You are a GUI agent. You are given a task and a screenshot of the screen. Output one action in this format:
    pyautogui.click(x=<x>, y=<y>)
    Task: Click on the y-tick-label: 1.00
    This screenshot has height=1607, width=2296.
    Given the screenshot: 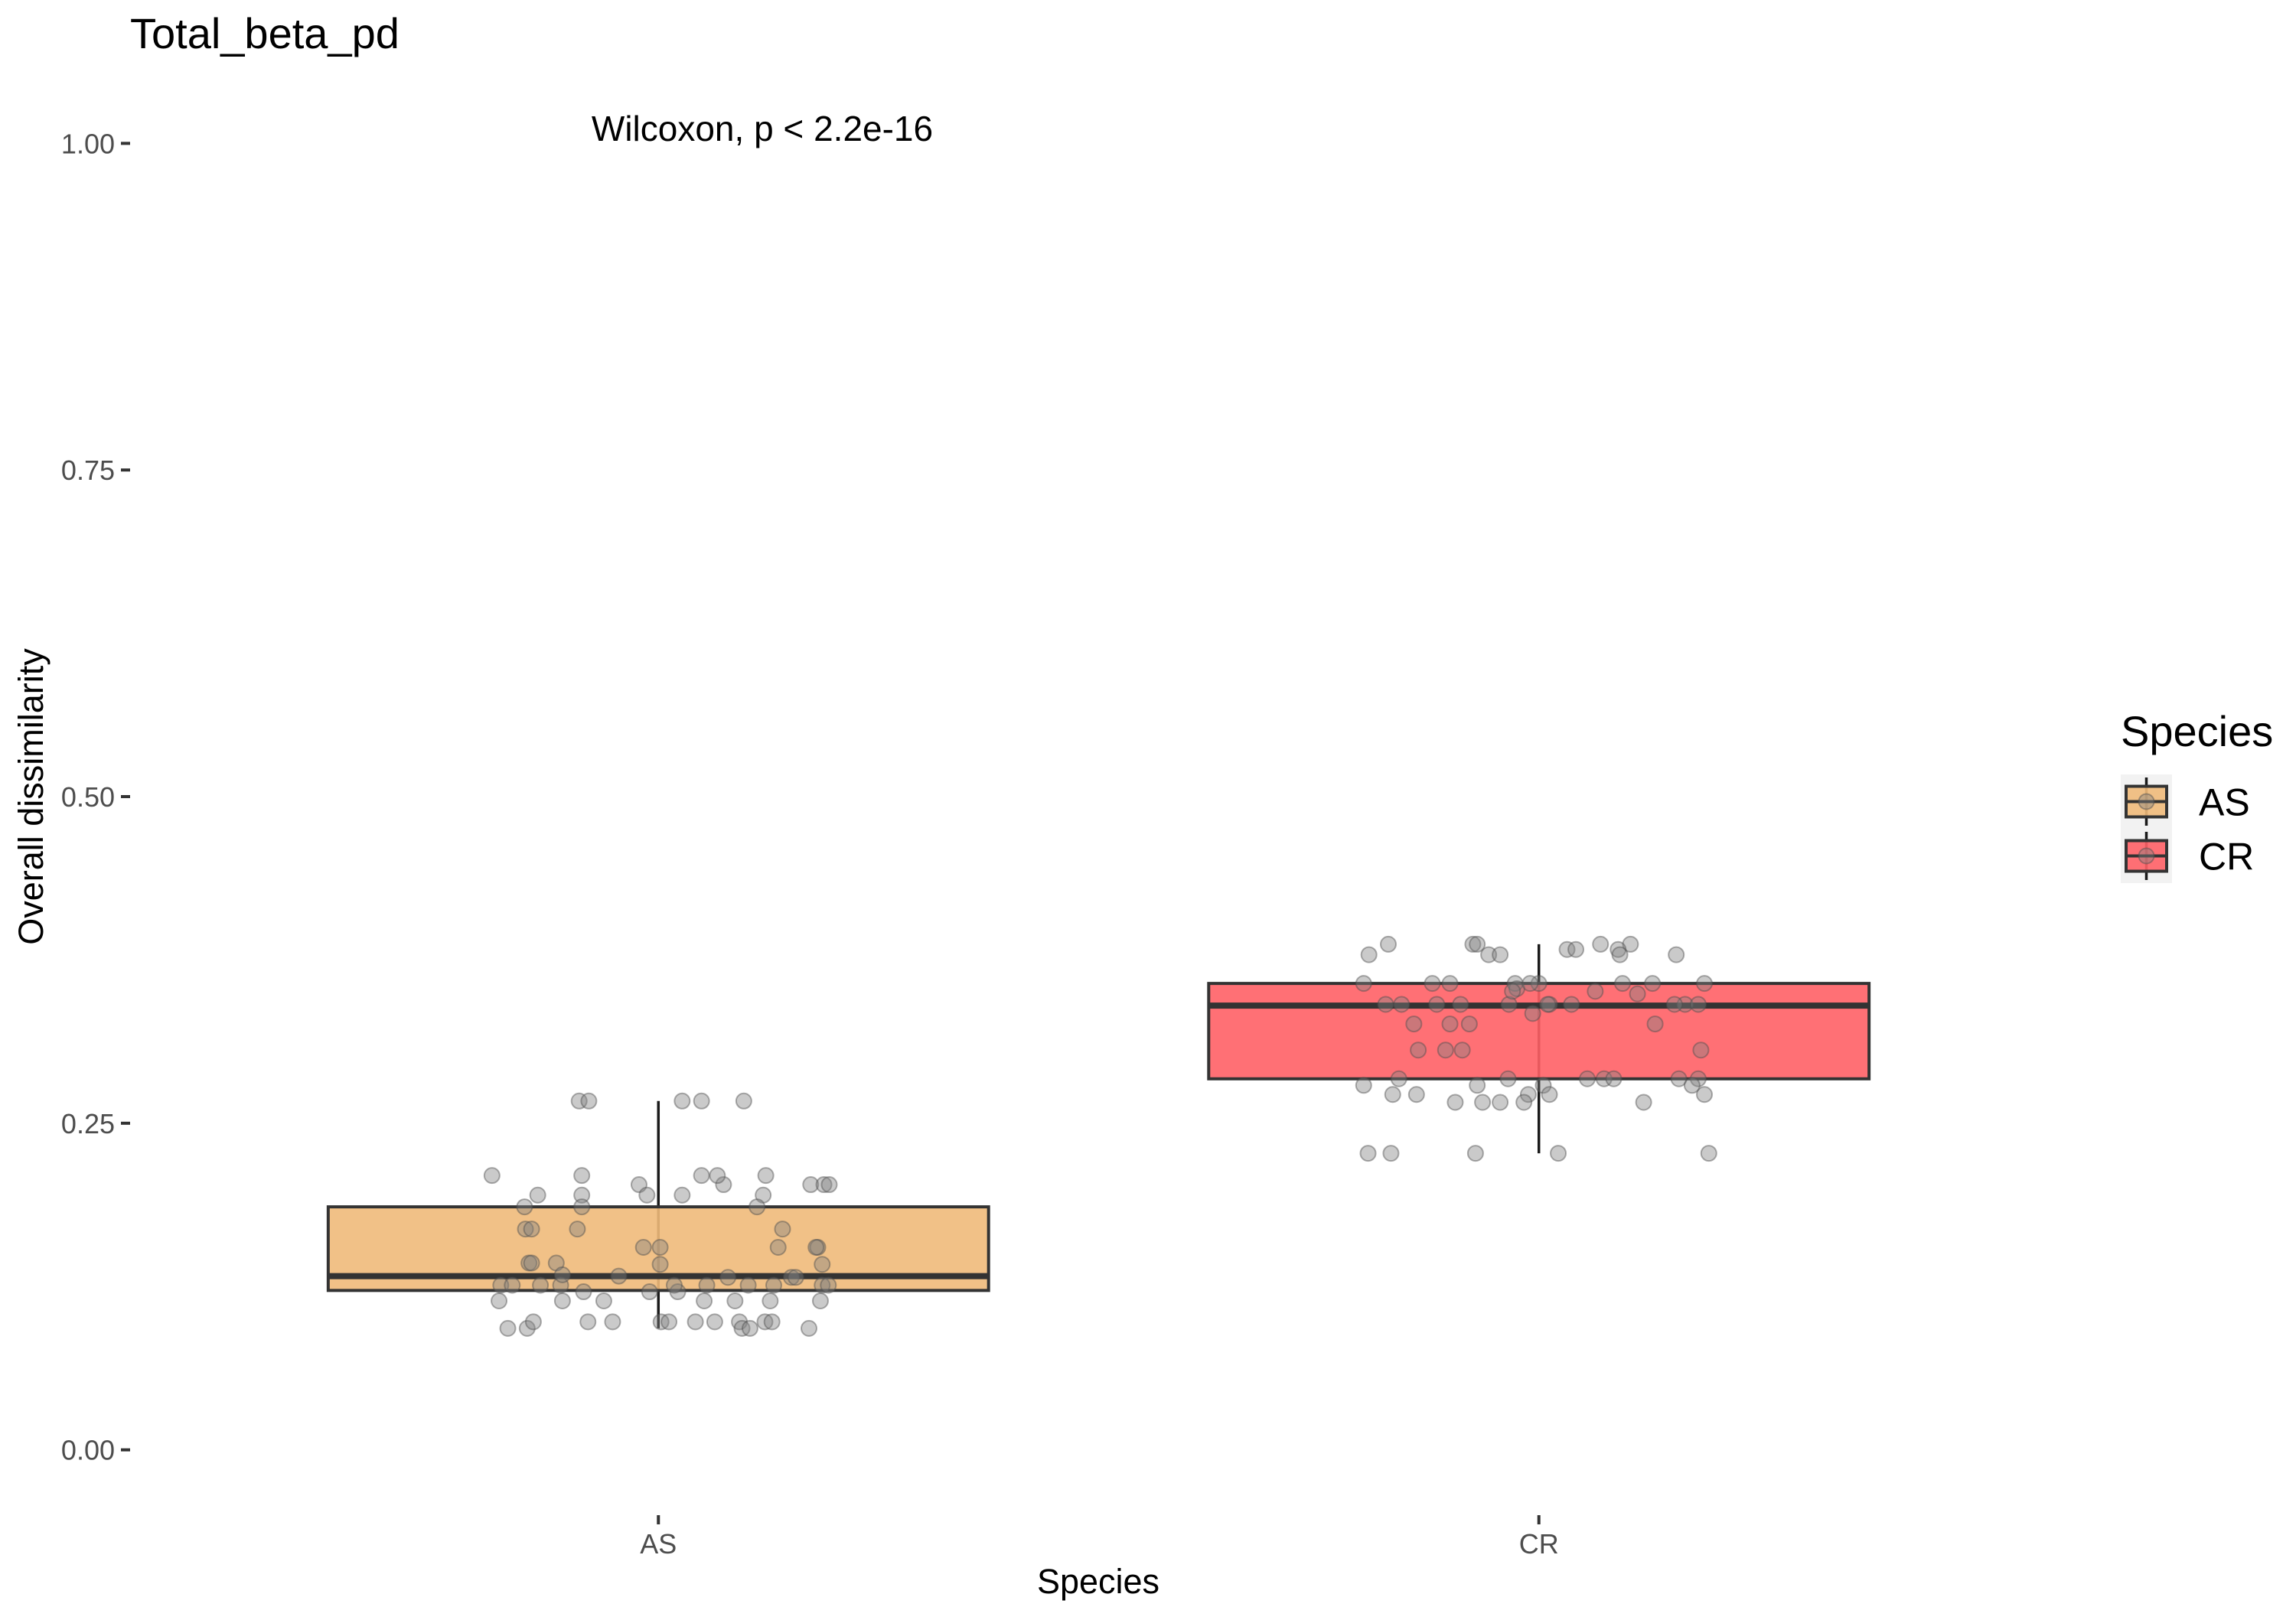 What is the action you would take?
    pyautogui.click(x=88, y=143)
    